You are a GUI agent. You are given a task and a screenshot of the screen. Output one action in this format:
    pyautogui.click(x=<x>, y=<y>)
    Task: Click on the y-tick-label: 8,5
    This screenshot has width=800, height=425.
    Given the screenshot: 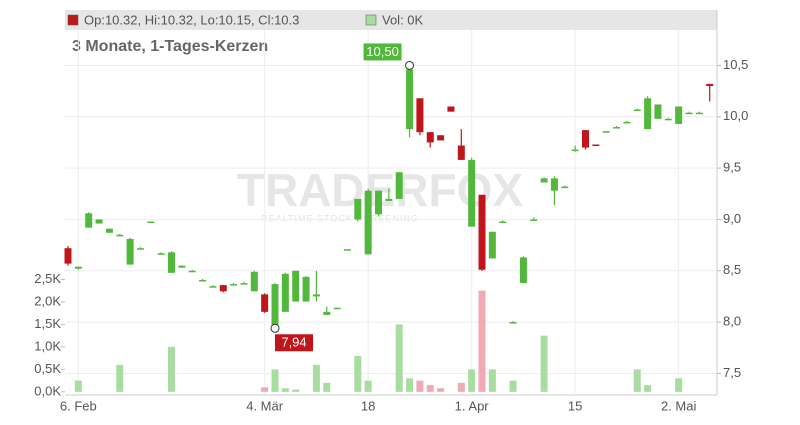 What is the action you would take?
    pyautogui.click(x=732, y=269)
    